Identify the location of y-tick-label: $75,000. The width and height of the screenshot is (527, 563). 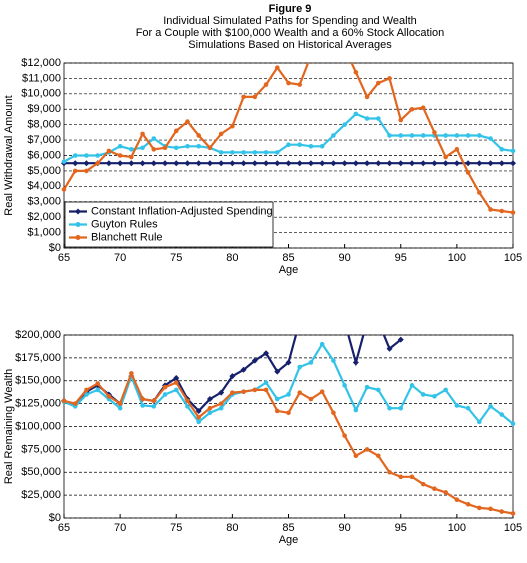
(41, 449).